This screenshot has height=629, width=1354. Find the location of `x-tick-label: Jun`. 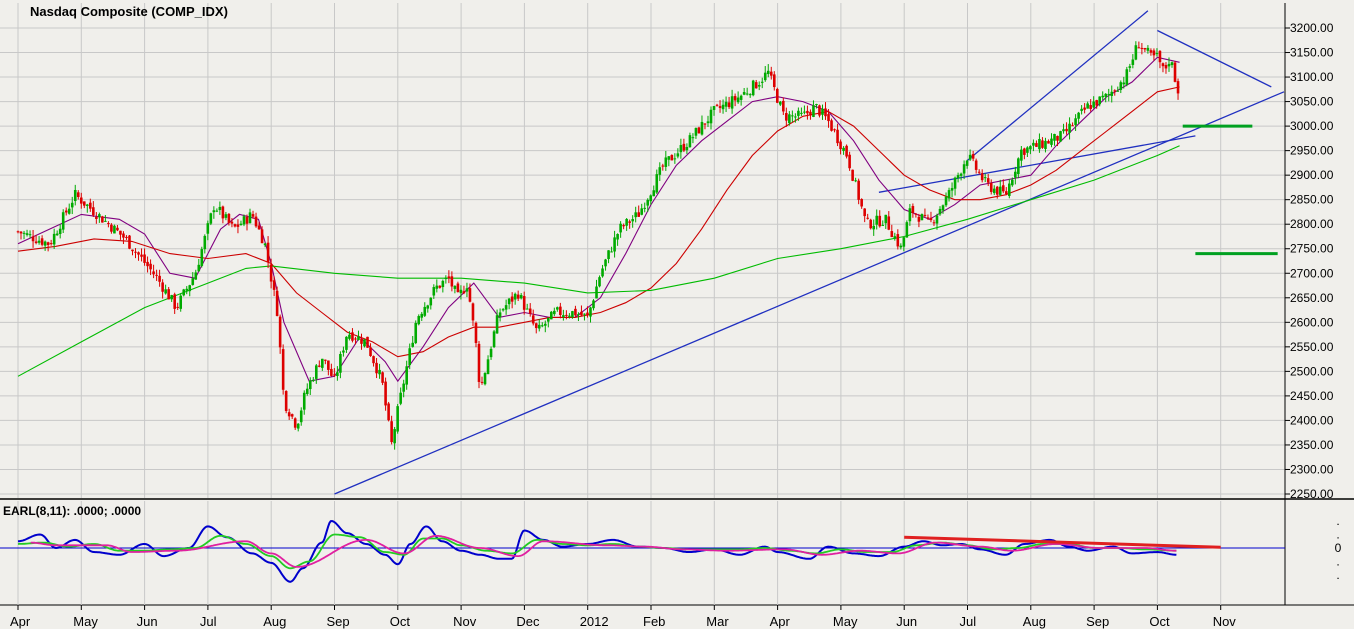

x-tick-label: Jun is located at coordinates (906, 621).